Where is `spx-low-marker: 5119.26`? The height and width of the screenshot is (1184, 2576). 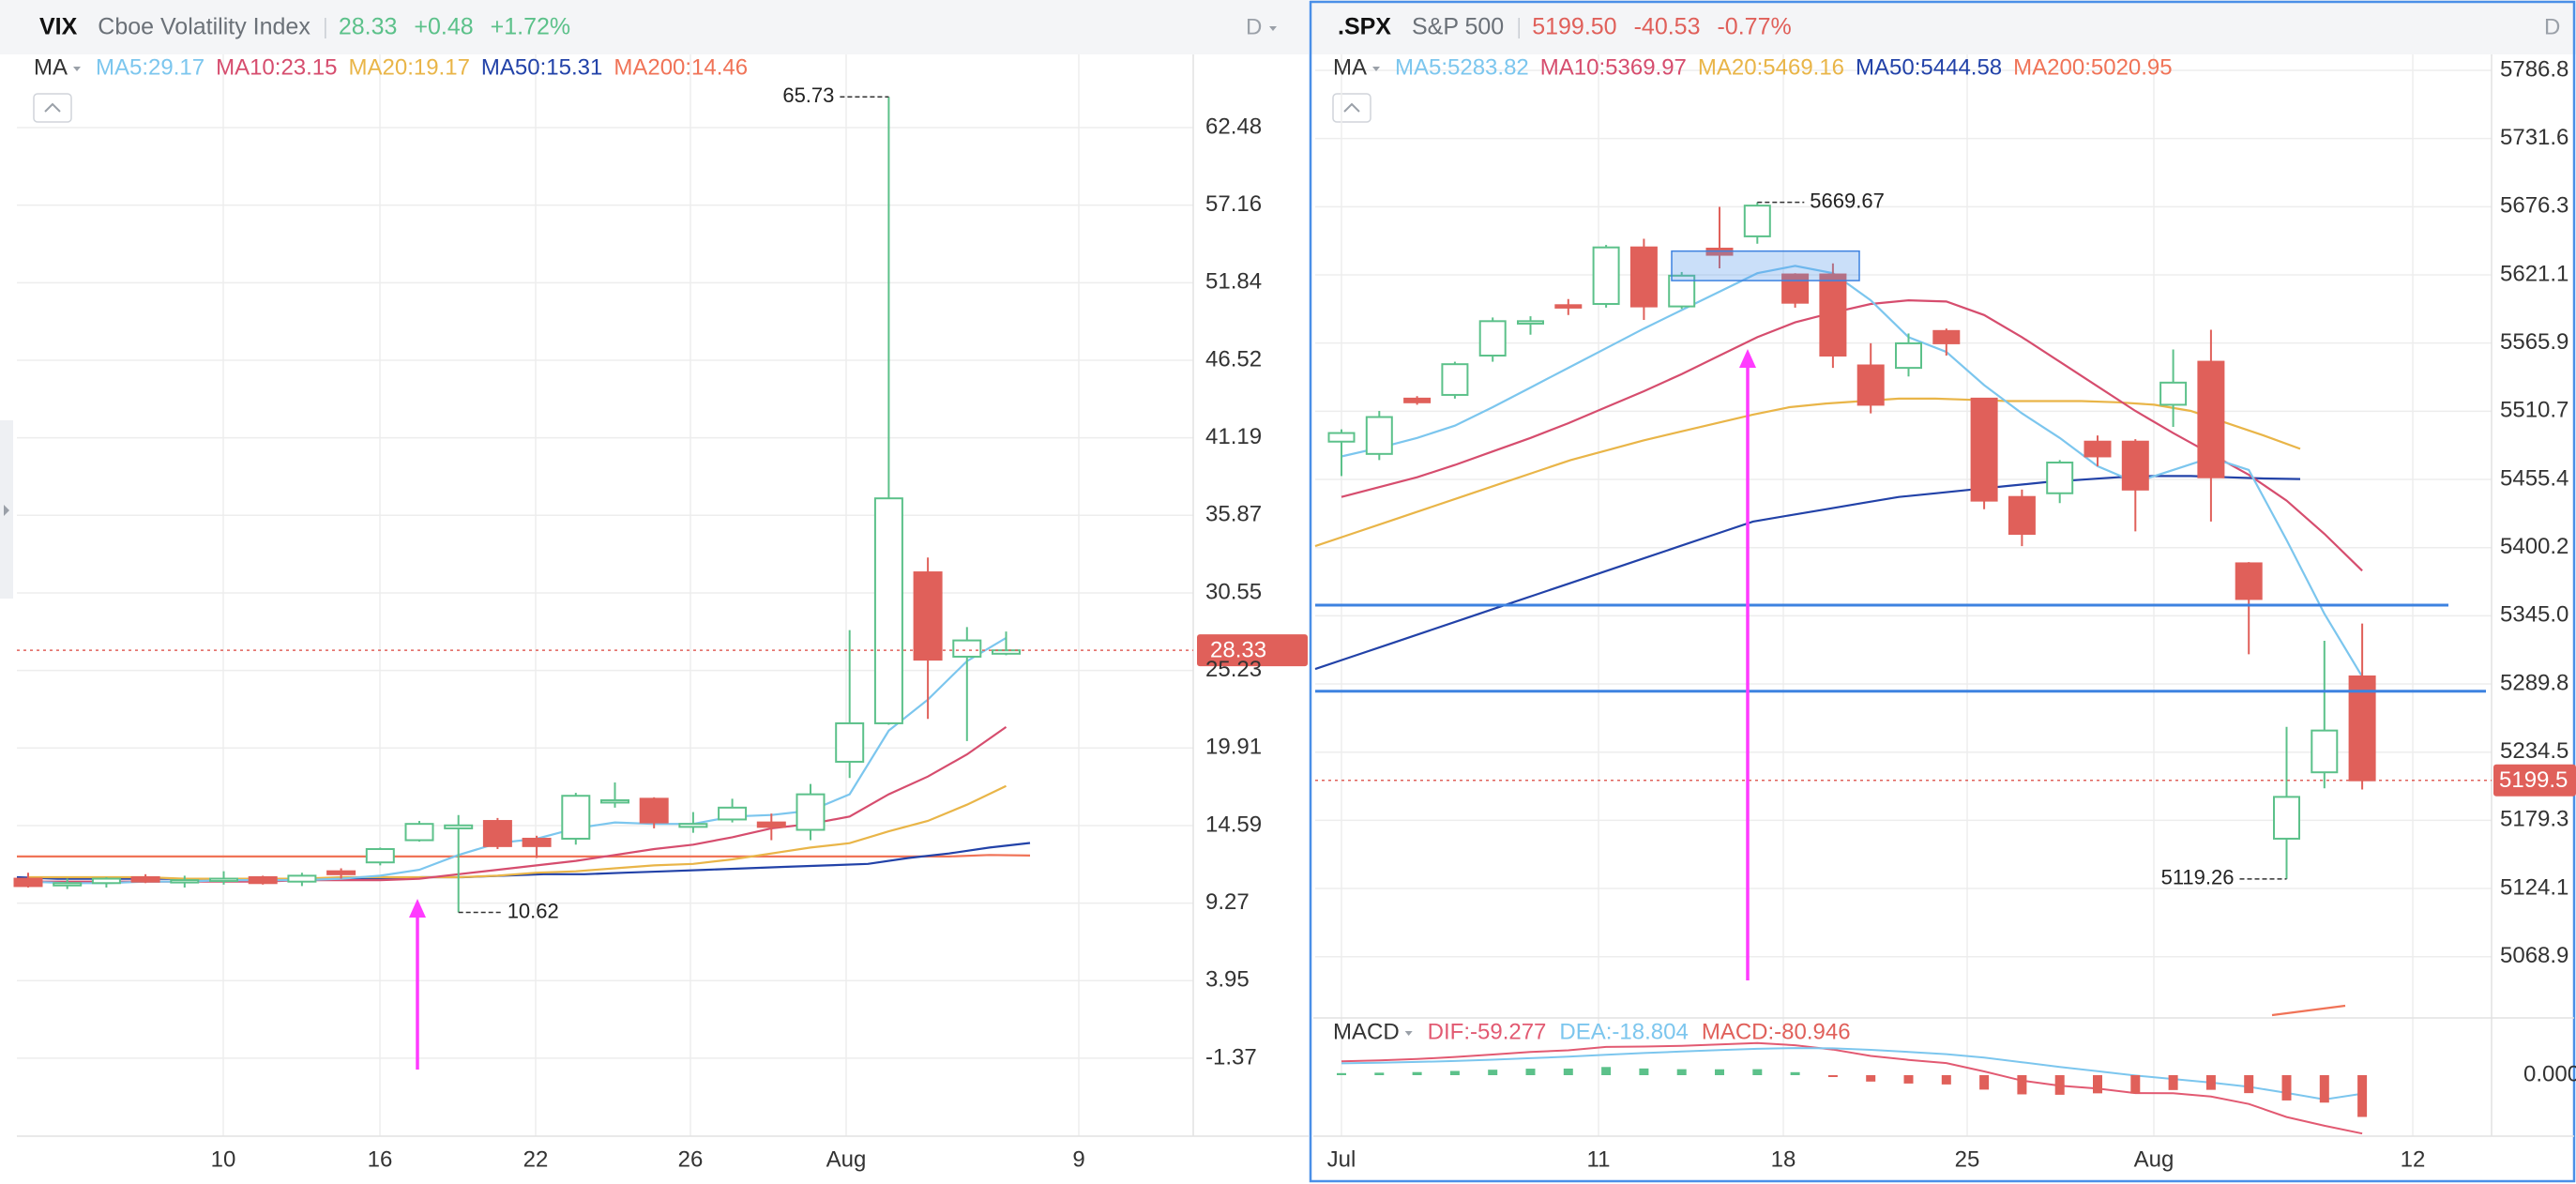 spx-low-marker: 5119.26 is located at coordinates (2198, 877).